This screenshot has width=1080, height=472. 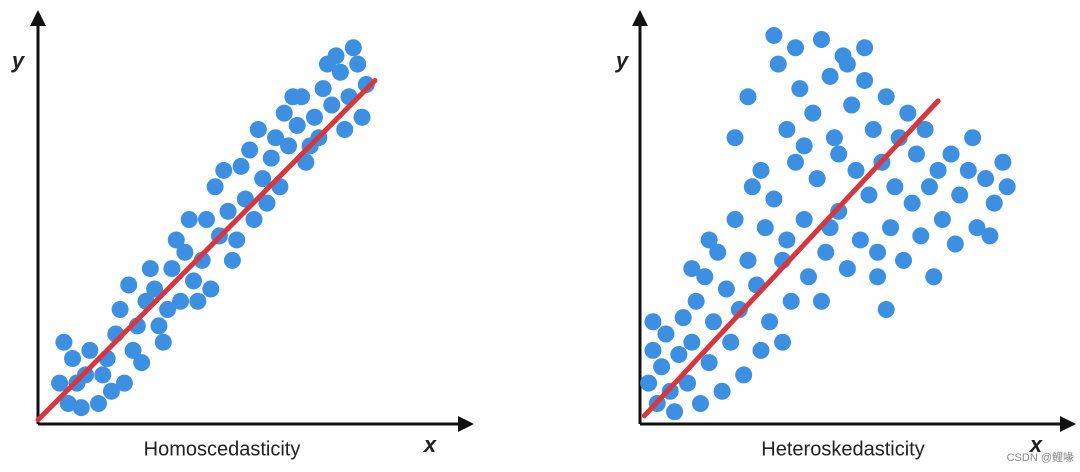 I want to click on y-axis-label: y, so click(x=18, y=60).